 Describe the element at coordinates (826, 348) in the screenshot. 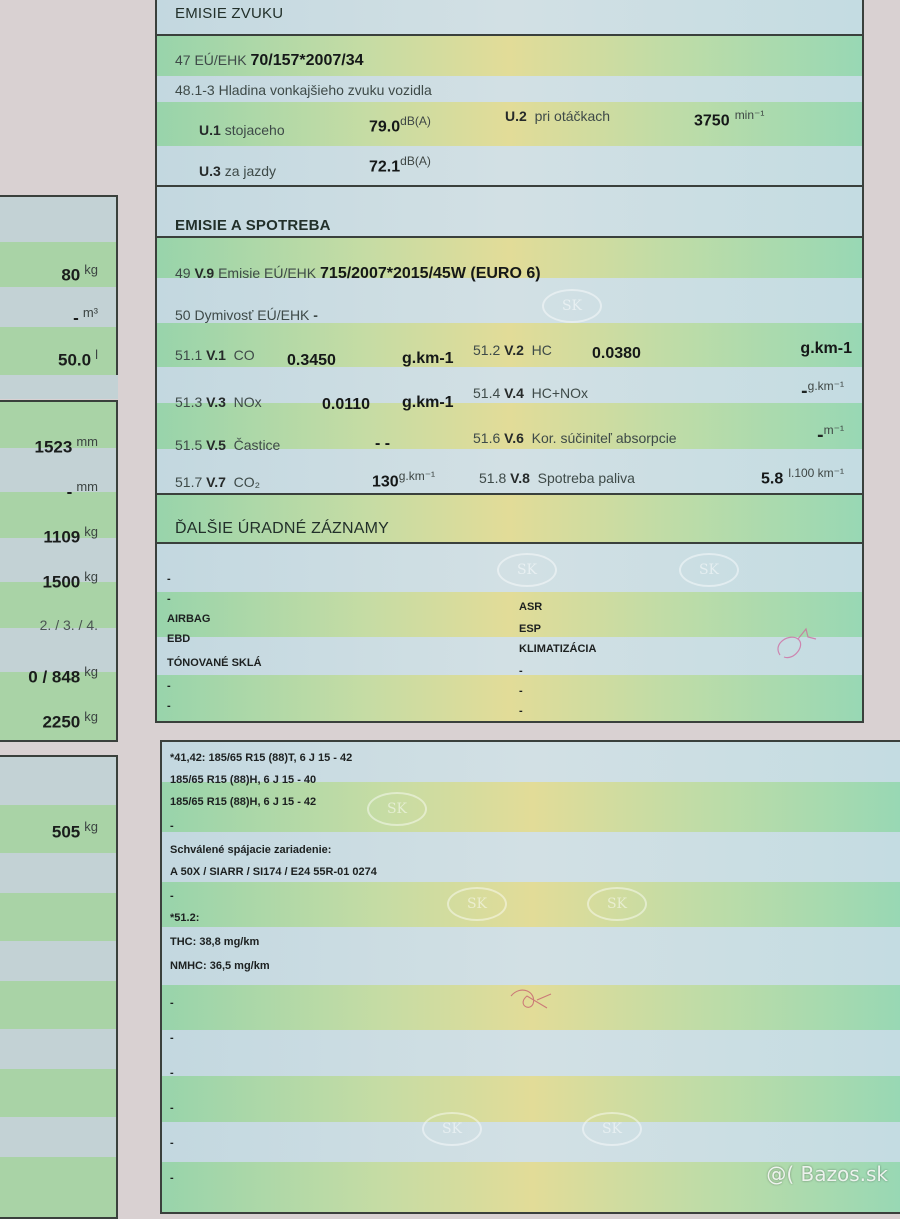

I see `field-v2-unit: g.km-1` at that location.